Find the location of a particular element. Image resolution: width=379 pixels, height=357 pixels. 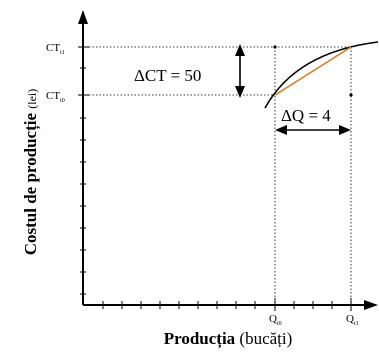

y-tick-ct0: CTt0 is located at coordinates (55, 97).